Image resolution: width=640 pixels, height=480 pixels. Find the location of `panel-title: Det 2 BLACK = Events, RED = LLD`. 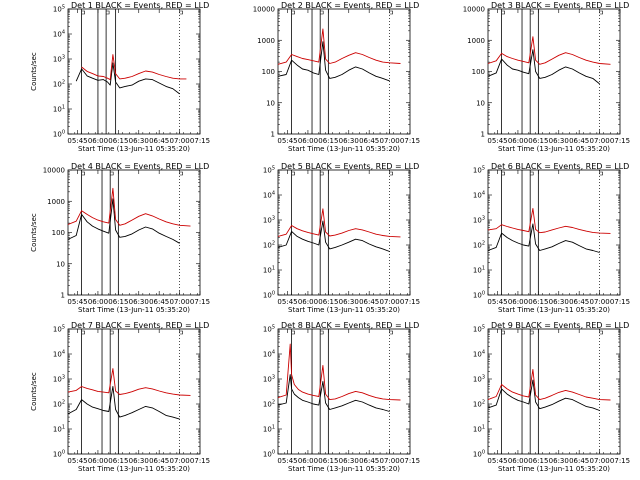

panel-title: Det 2 BLACK = Events, RED = LLD is located at coordinates (350, 5).